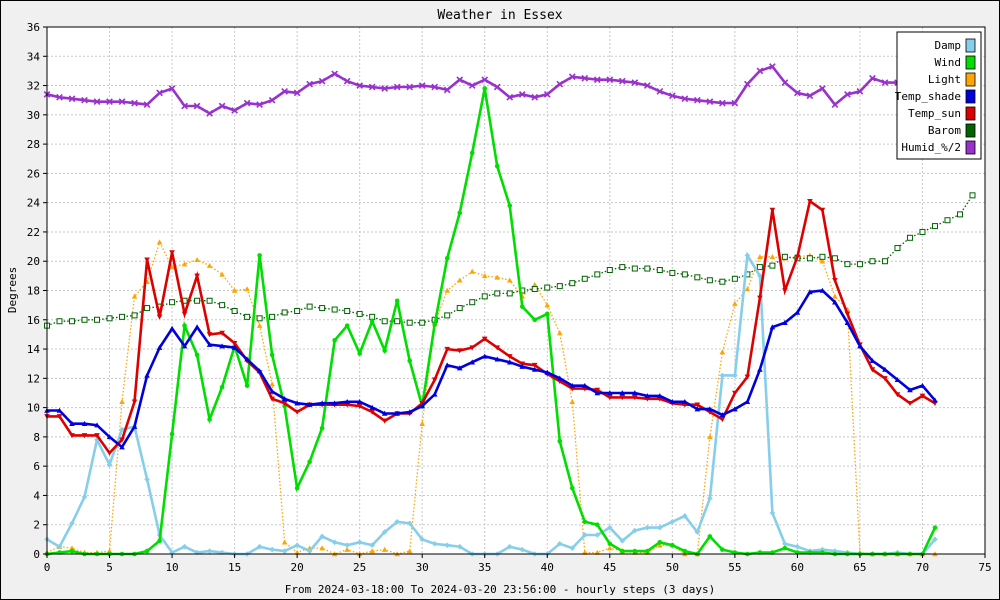 Image resolution: width=1000 pixels, height=600 pixels. What do you see at coordinates (12, 290) in the screenshot?
I see `y-axis-label: Degrees` at bounding box center [12, 290].